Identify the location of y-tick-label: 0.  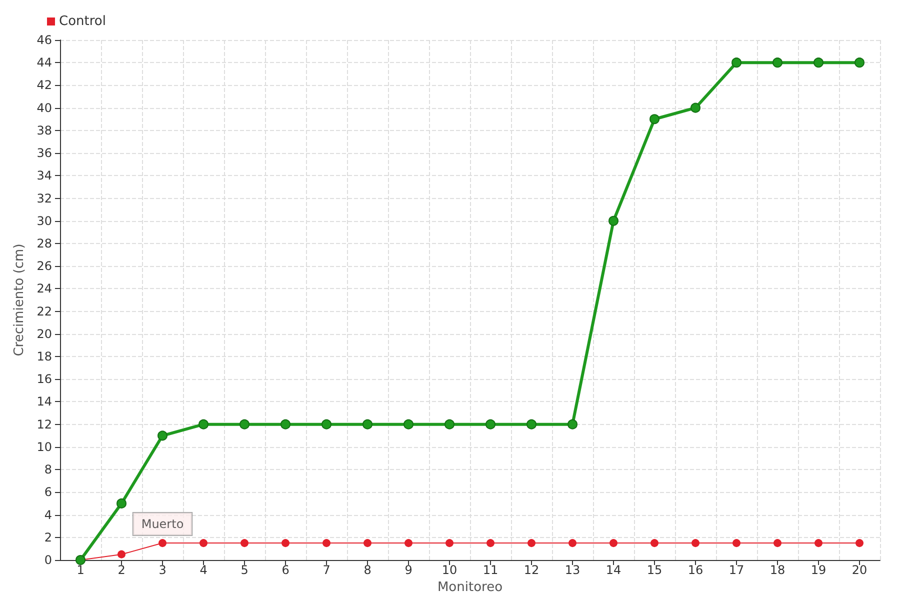
(48, 560).